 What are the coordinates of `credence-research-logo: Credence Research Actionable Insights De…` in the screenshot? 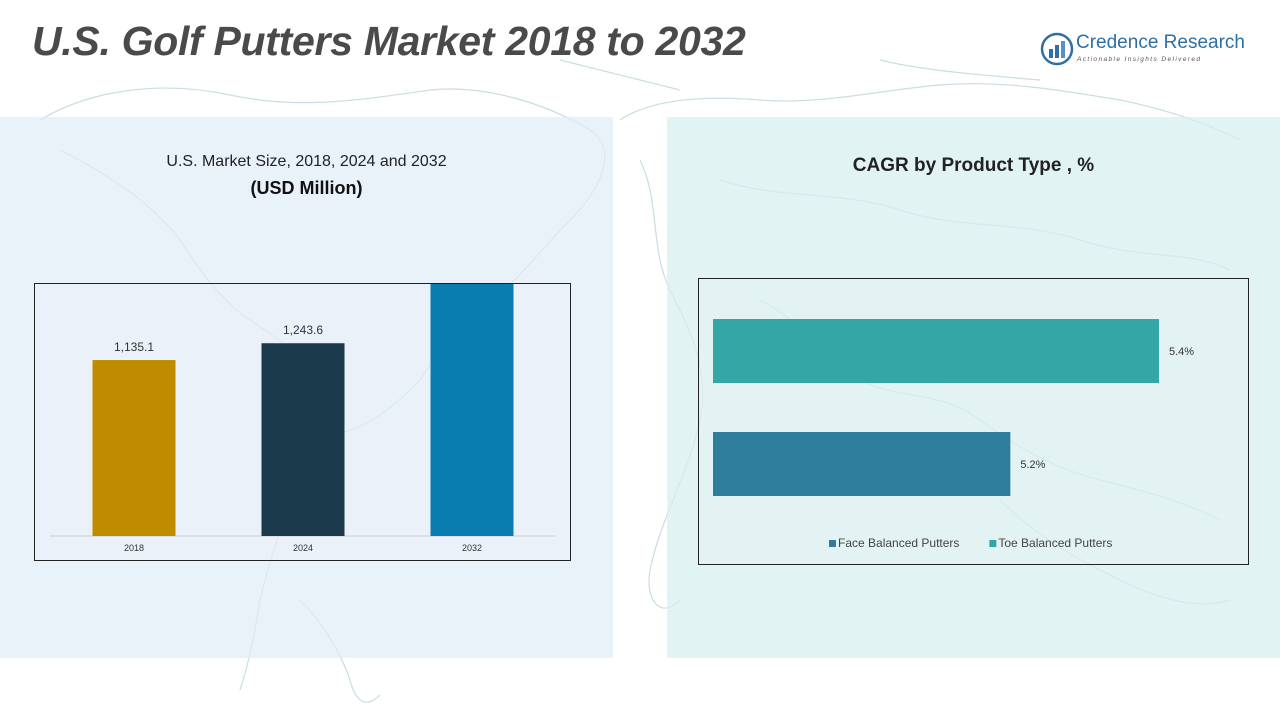 It's located at (1147, 50).